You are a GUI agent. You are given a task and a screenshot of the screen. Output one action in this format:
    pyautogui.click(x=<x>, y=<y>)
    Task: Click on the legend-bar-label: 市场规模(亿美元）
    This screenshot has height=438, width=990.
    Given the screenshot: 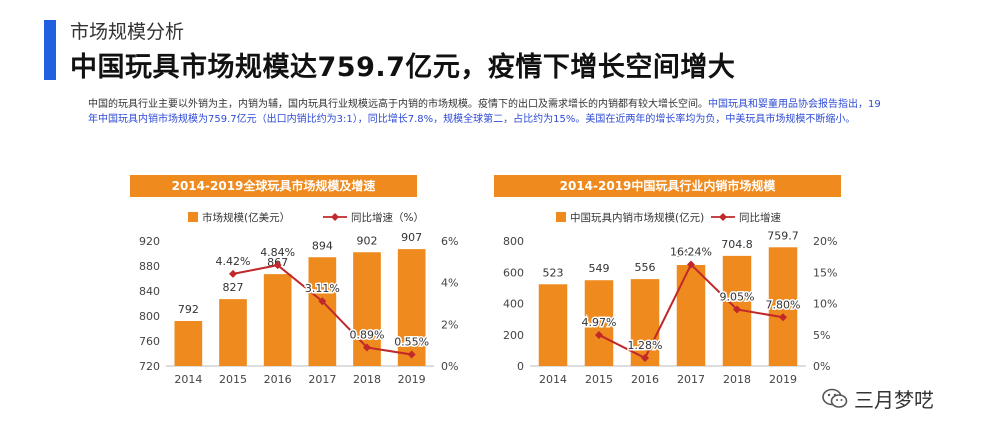 What is the action you would take?
    pyautogui.click(x=246, y=217)
    